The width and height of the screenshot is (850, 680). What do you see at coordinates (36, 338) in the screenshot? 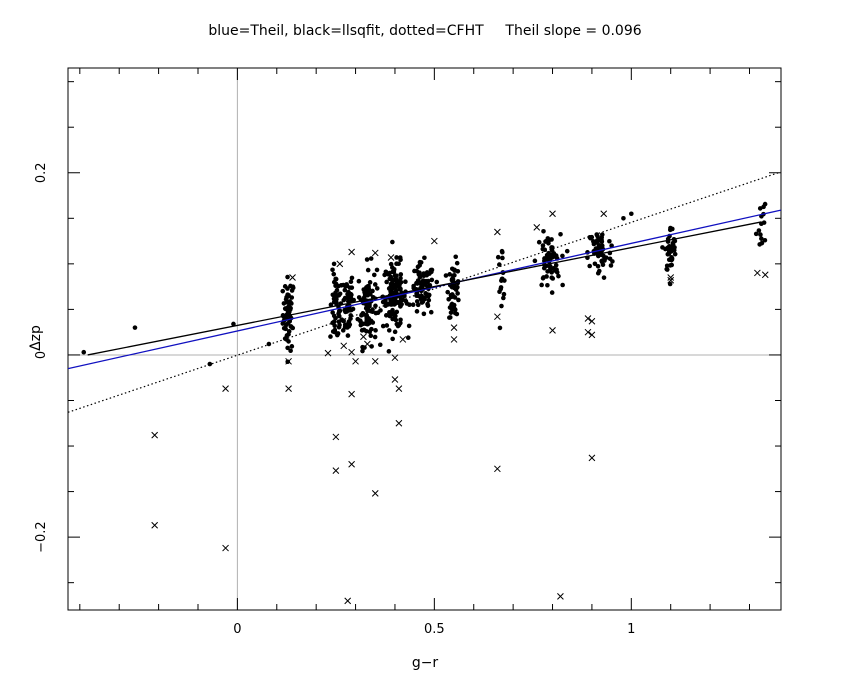
I see `y-axis-label: Δzp` at bounding box center [36, 338].